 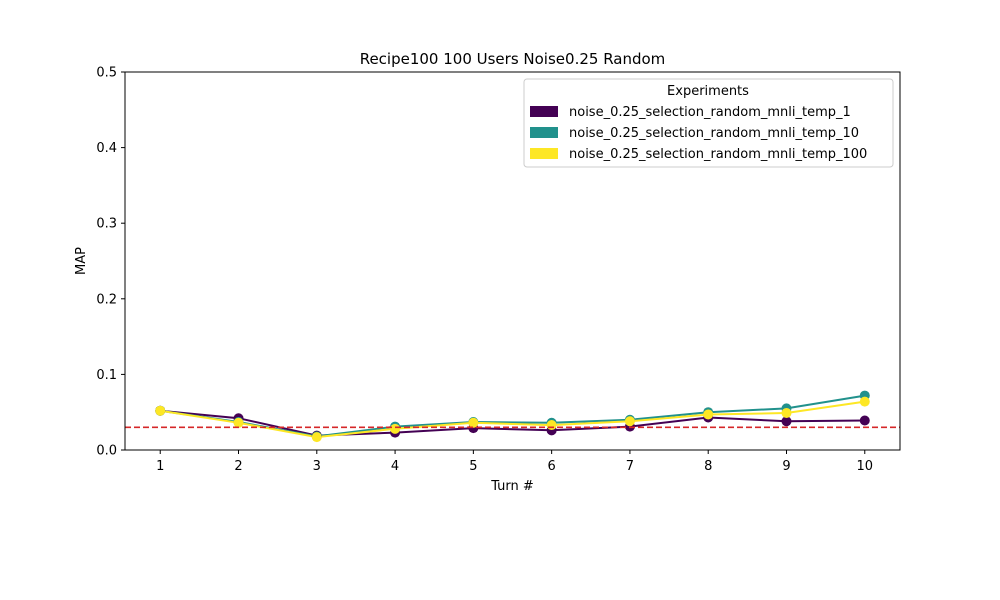 I want to click on x-tick-label: 8, so click(x=708, y=466).